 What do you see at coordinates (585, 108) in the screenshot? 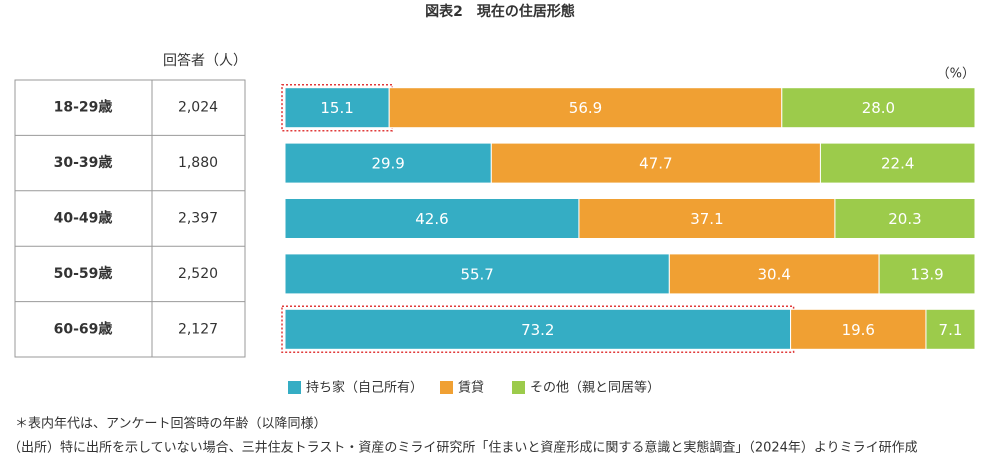
I see `value-label: 56.9` at bounding box center [585, 108].